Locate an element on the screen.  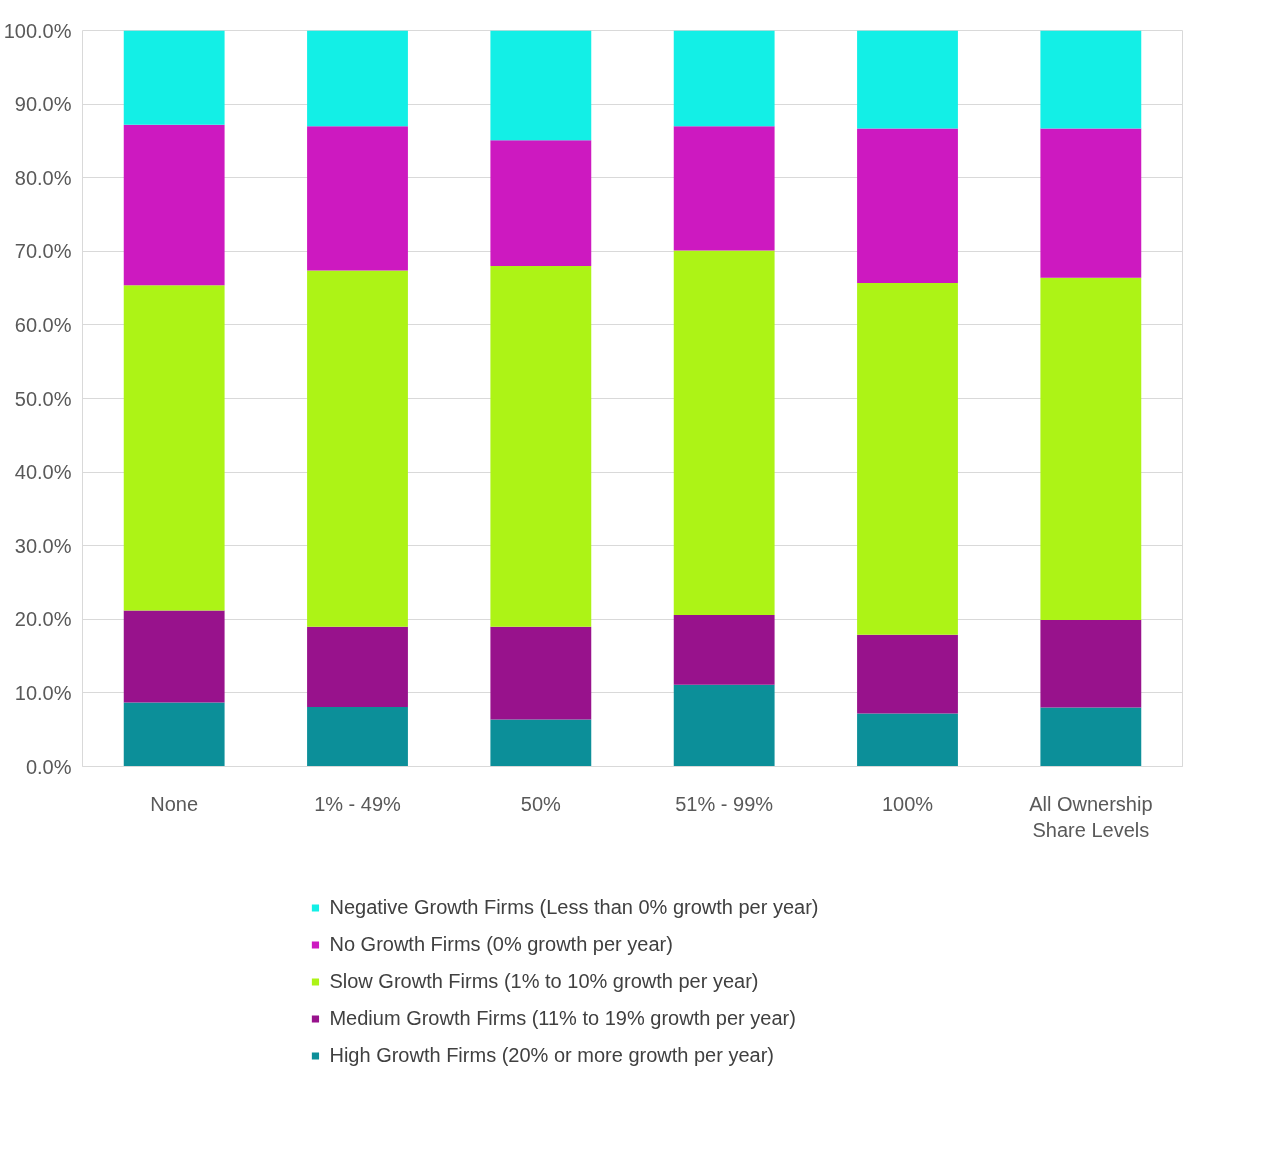
legend-label: High Growth Firms (20% or more growth per year) is located at coordinates (552, 1055).